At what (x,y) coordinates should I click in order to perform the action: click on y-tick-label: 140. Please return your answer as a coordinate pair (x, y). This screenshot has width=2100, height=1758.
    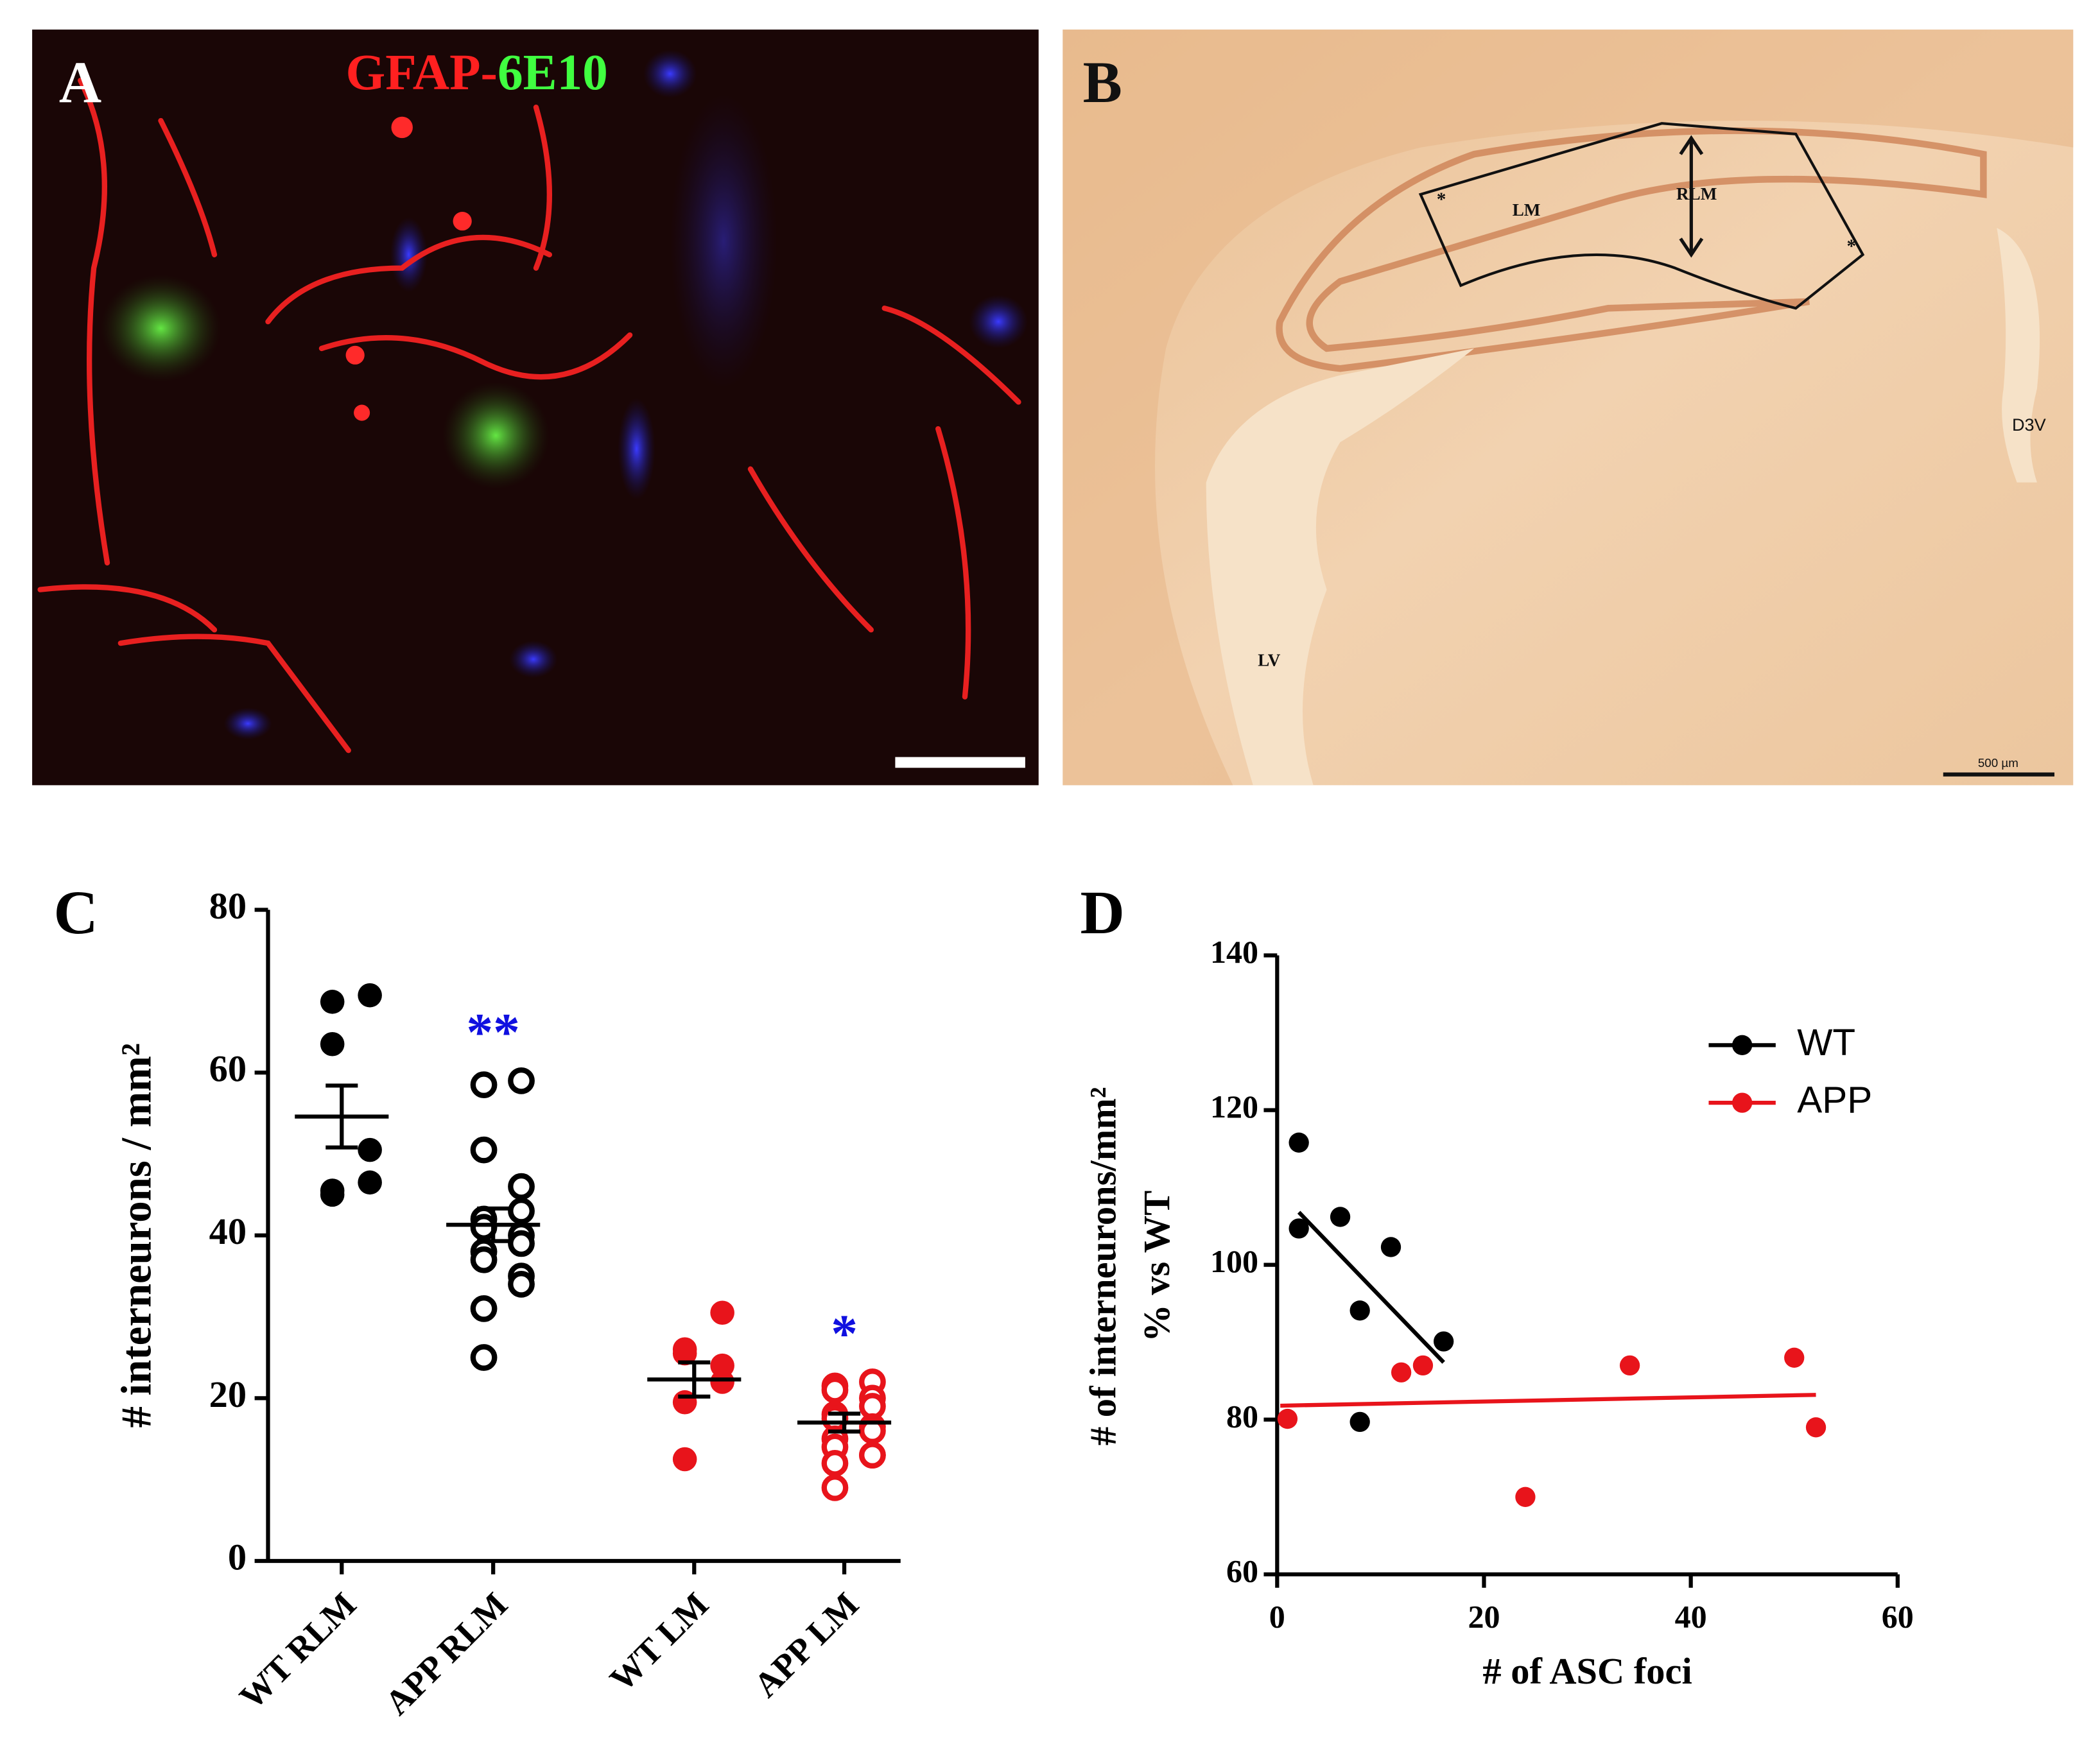
    Looking at the image, I should click on (1234, 952).